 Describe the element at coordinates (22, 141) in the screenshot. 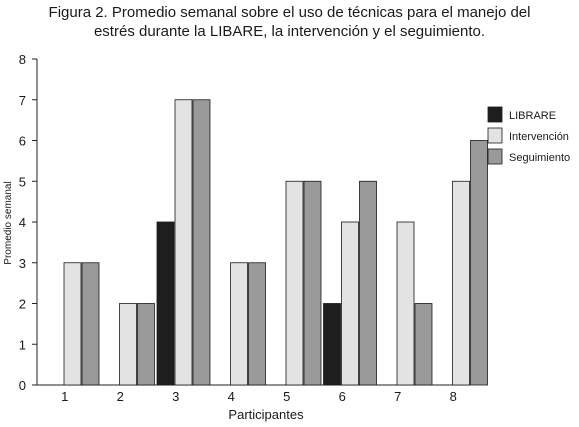

I see `y-tick-label: 6` at that location.